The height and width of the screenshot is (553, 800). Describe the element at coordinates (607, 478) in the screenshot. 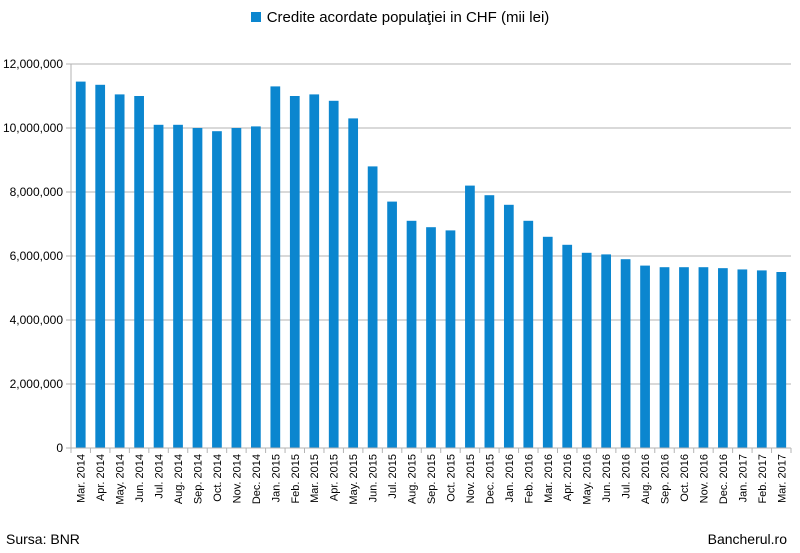

I see `x-tick-label: Jun. 2016` at that location.